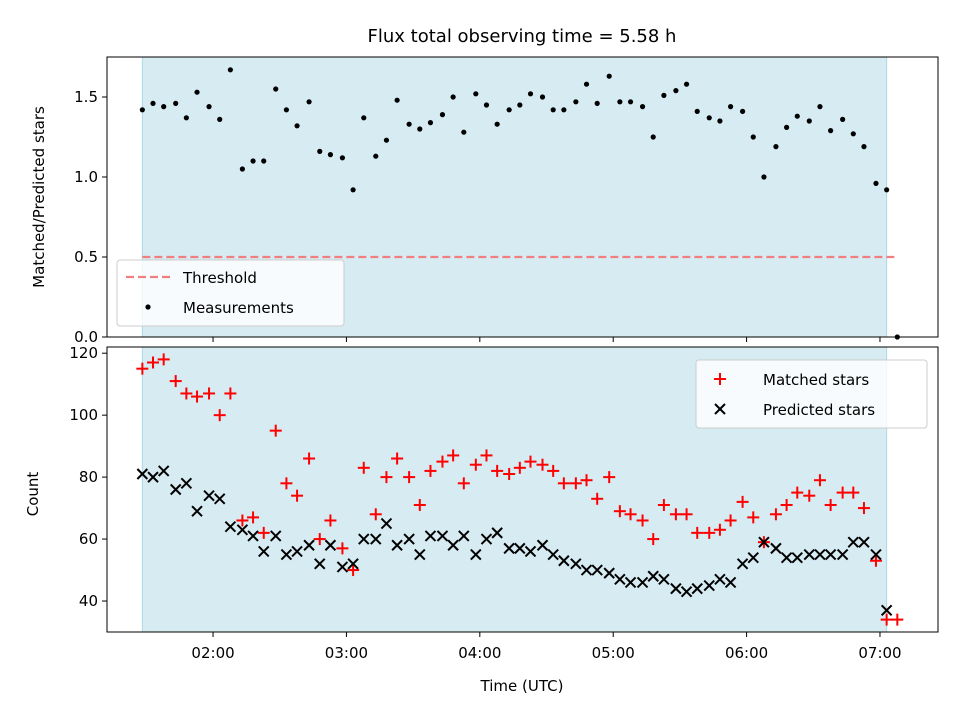 This screenshot has height=720, width=960. What do you see at coordinates (720, 379) in the screenshot?
I see `matched-legend-swatch` at bounding box center [720, 379].